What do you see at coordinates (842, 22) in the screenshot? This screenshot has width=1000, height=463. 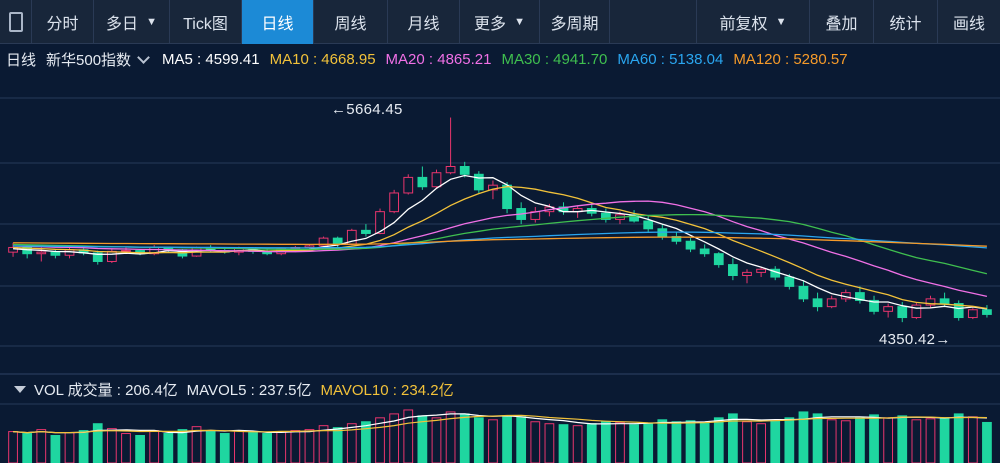 I see `overlay-button: 叠加` at bounding box center [842, 22].